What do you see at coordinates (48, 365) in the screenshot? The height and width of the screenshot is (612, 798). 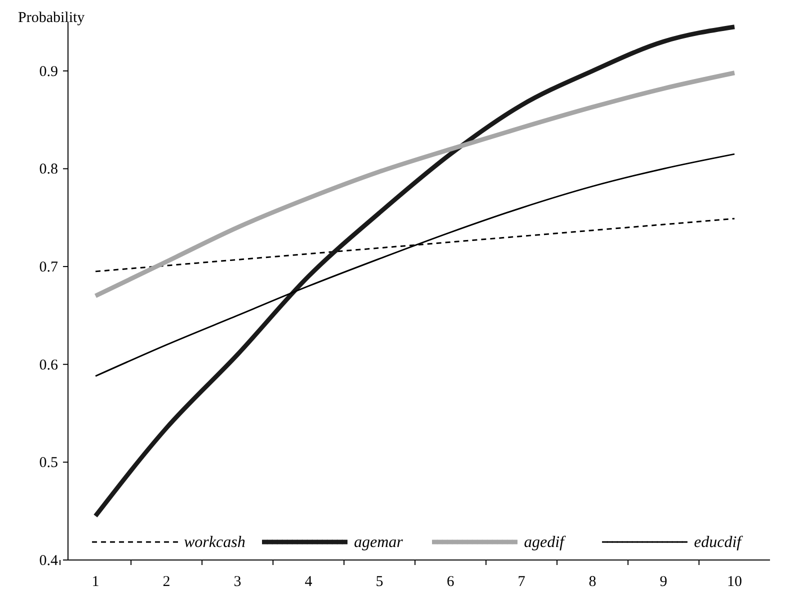 I see `y-tick-label: 0.6` at bounding box center [48, 365].